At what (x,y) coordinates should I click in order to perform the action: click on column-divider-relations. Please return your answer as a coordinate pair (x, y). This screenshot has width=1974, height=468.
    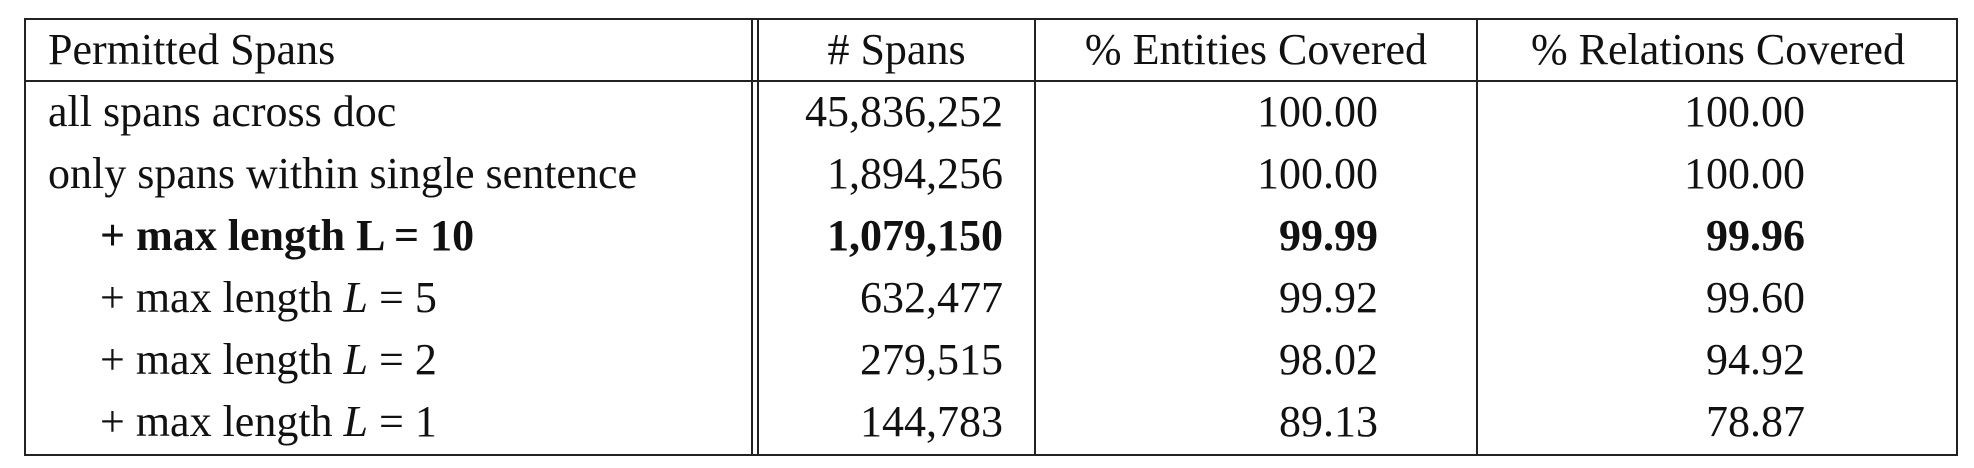
    Looking at the image, I should click on (1477, 237).